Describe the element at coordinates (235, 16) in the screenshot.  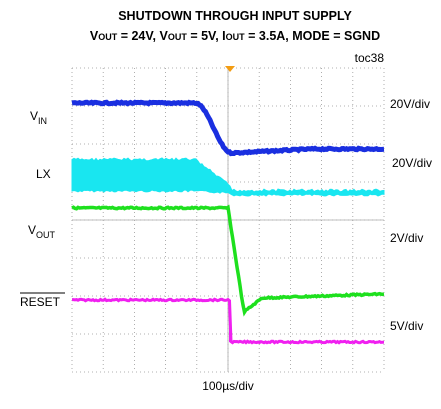
I see `title: SHUTDOWN THROUGH INPUT SUPPLY` at that location.